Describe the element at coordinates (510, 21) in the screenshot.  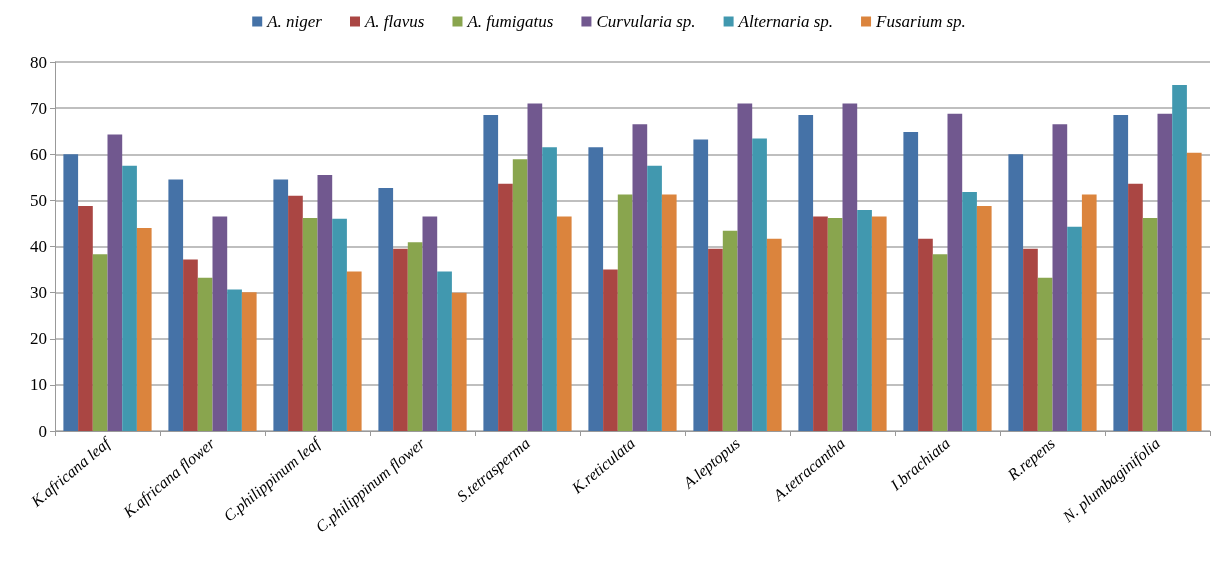
I see `legend-label: A. fumigatus` at that location.